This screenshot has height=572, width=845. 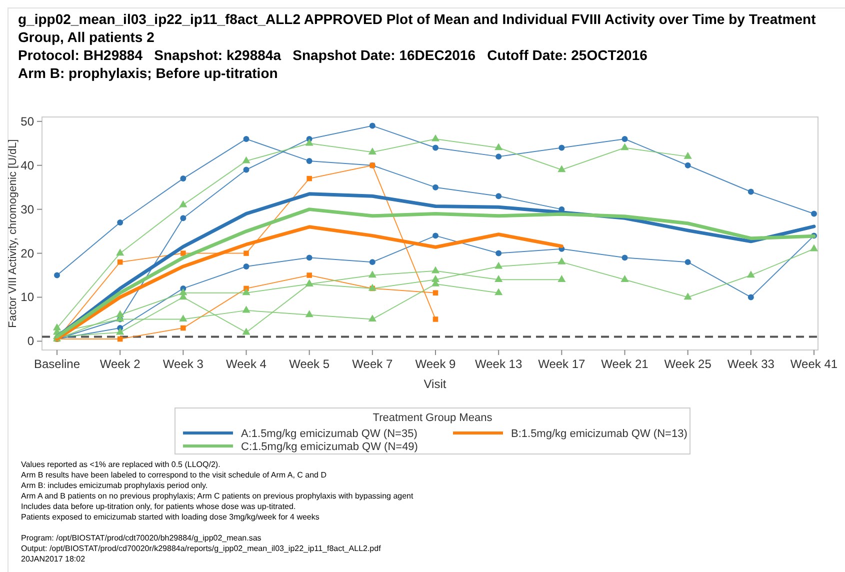 What do you see at coordinates (170, 517) in the screenshot?
I see `text: Patients exposed to emicizumab started with loading dose 3mg/kg/week for 4 weeks` at bounding box center [170, 517].